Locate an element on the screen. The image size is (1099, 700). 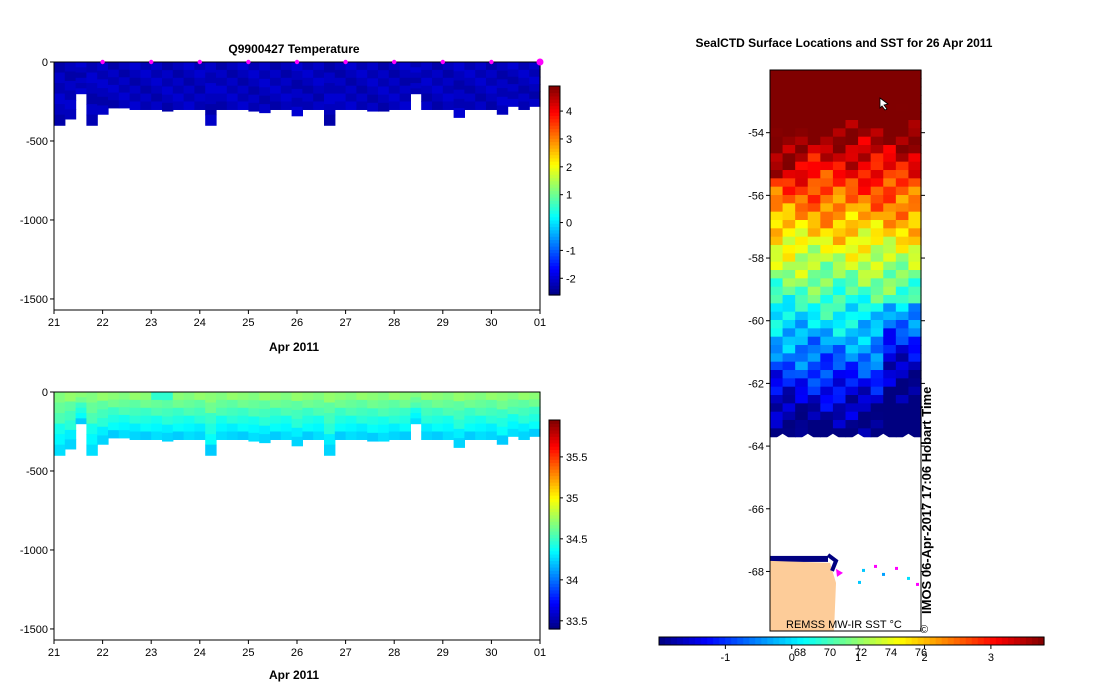
salinity-xtick-label: 22 is located at coordinates (102, 653).